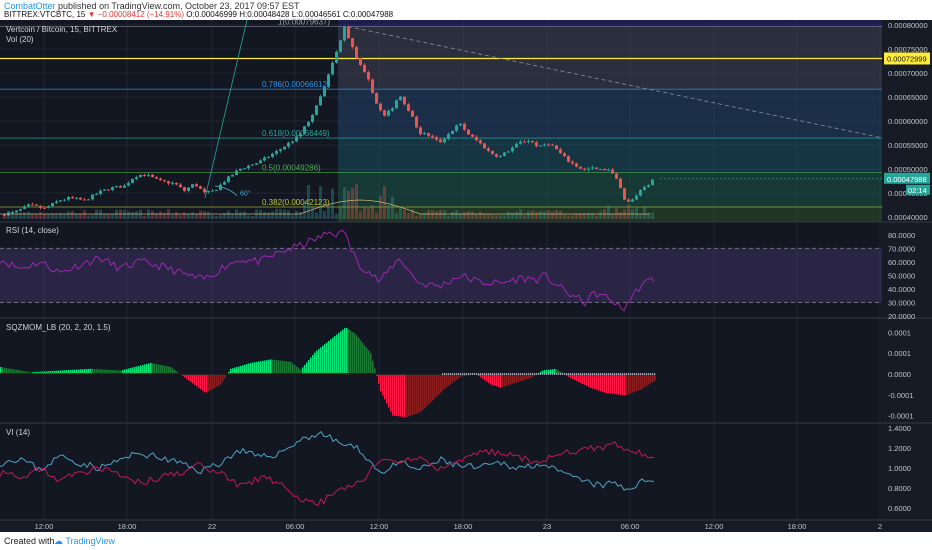  Describe the element at coordinates (907, 178) in the screenshot. I see `last-price-label-bg` at that location.